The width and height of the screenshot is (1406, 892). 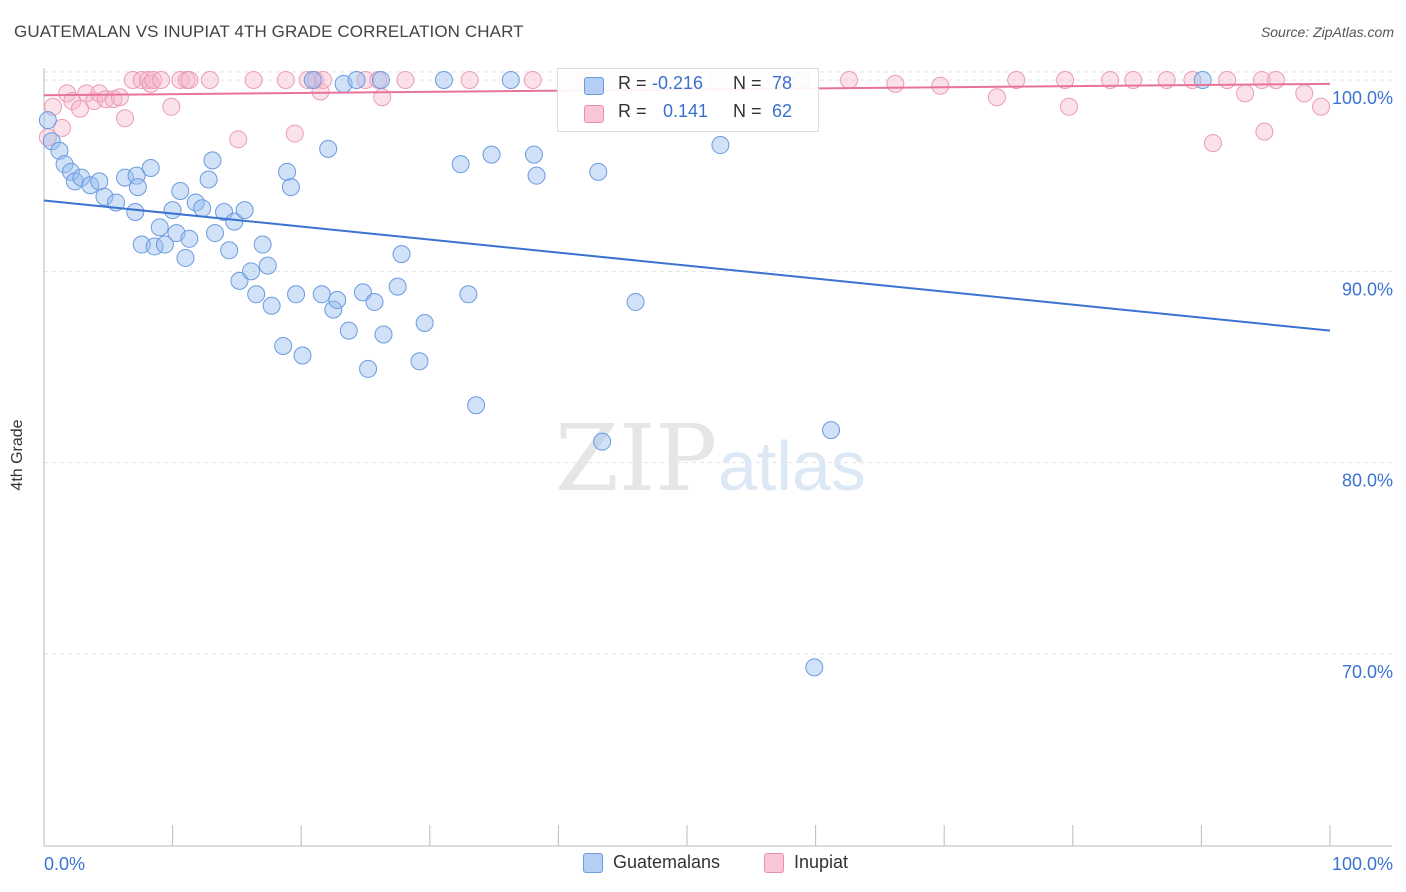 I want to click on watermark-atlas: atlas, so click(x=792, y=466).